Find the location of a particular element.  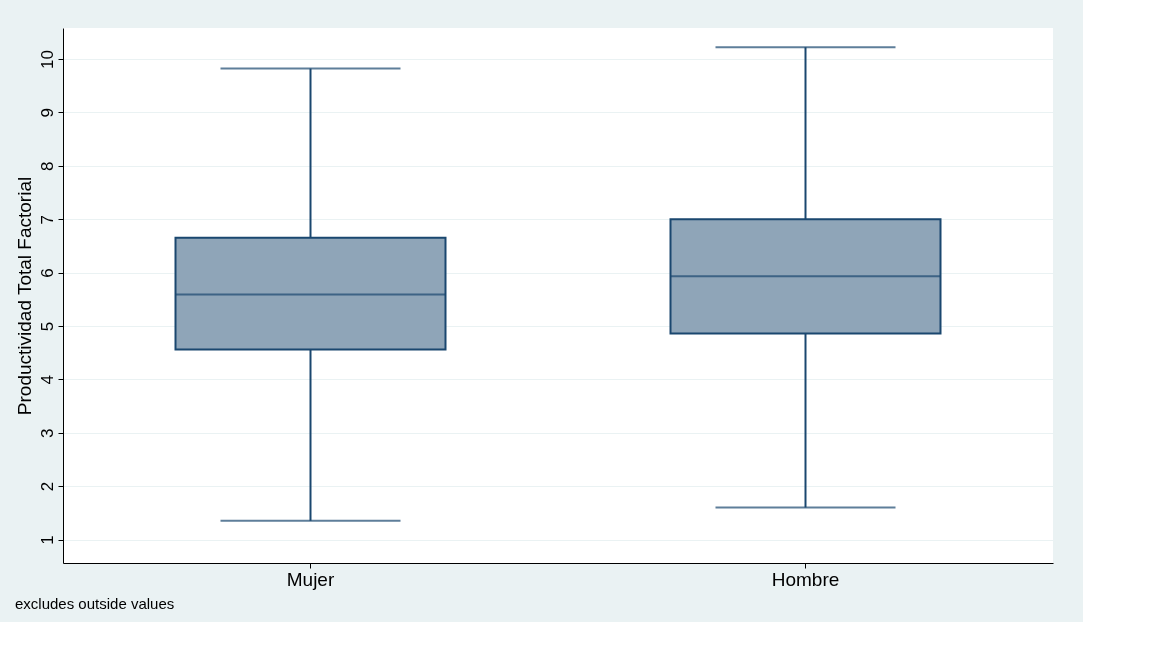

x-tick-label: Hombre is located at coordinates (805, 579).